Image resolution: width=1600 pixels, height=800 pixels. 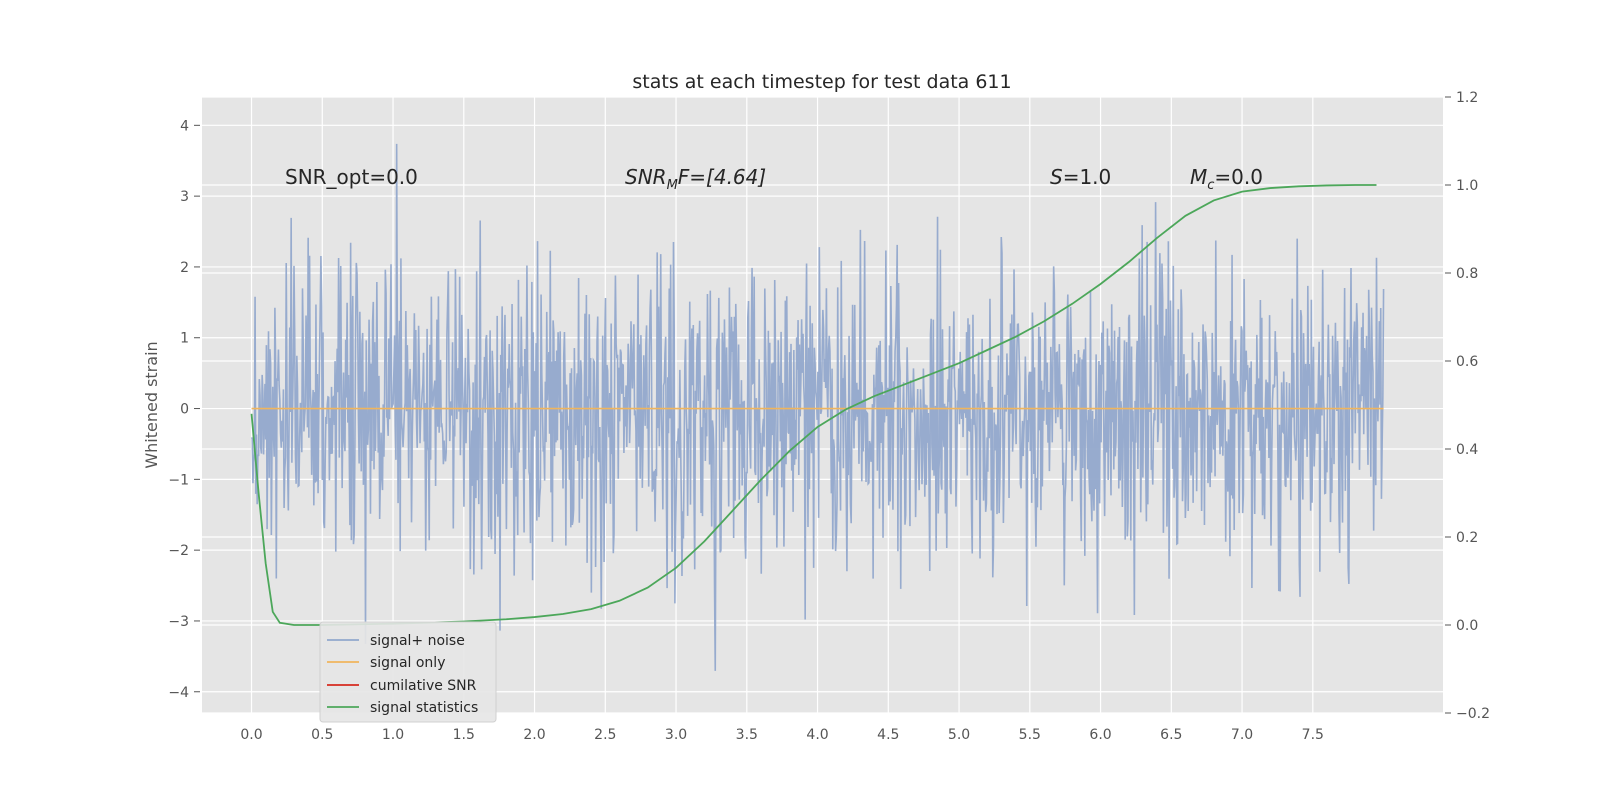 What do you see at coordinates (151, 404) in the screenshot?
I see `y-axis-label: Whitened strain` at bounding box center [151, 404].